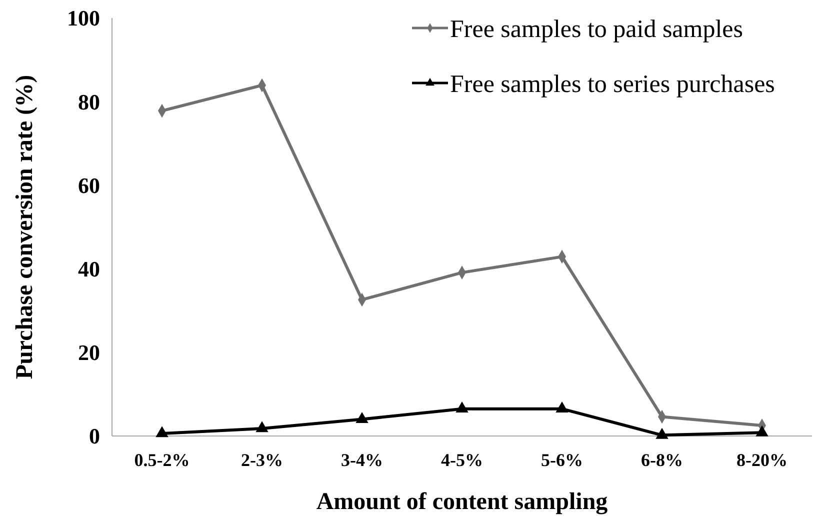 This screenshot has height=525, width=832. Describe the element at coordinates (25, 227) in the screenshot. I see `y-axis-title: Purchase conversion rate (%)` at that location.